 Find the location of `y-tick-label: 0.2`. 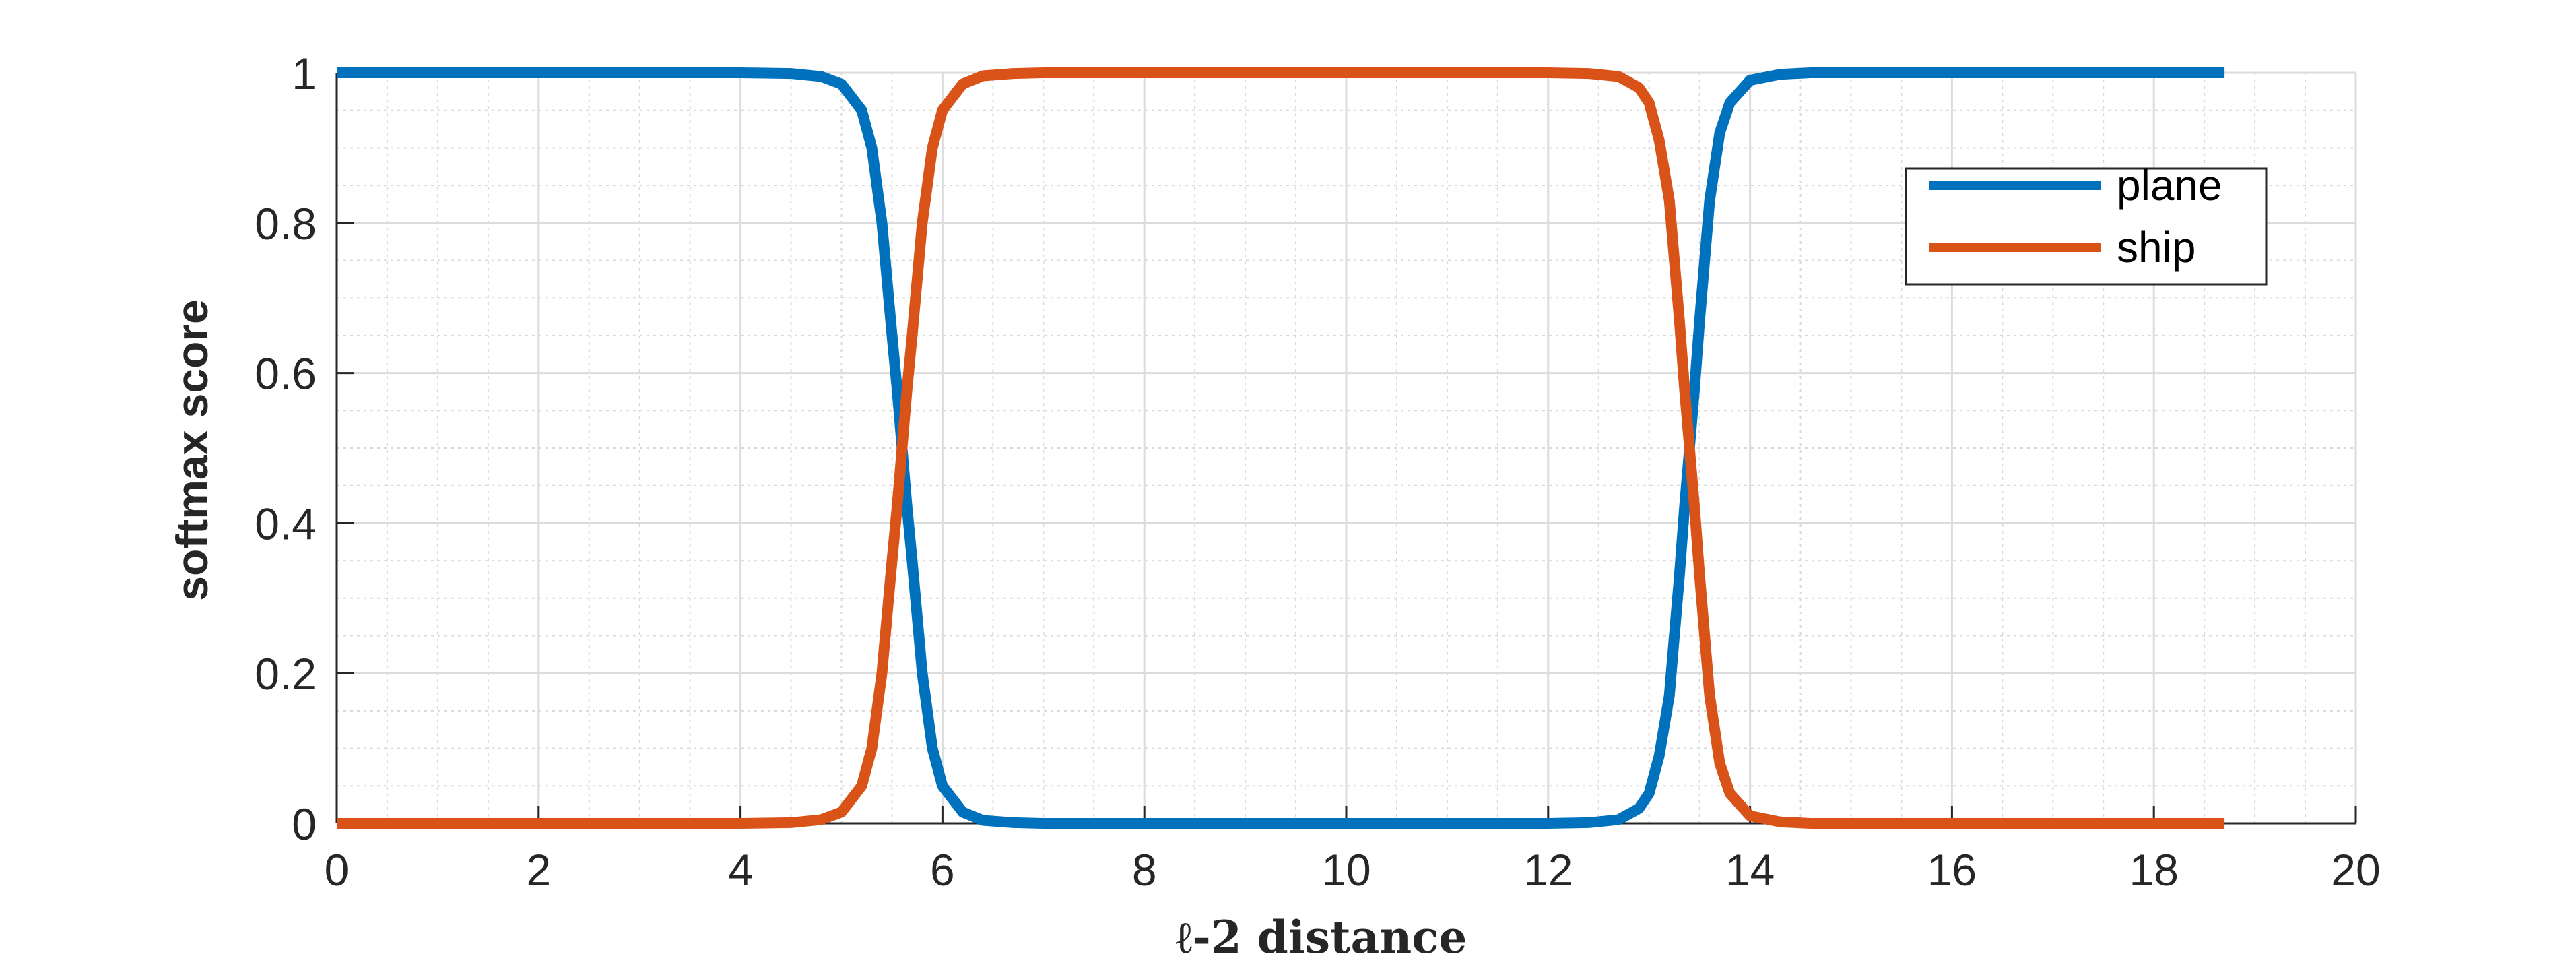

y-tick-label: 0.2 is located at coordinates (286, 674).